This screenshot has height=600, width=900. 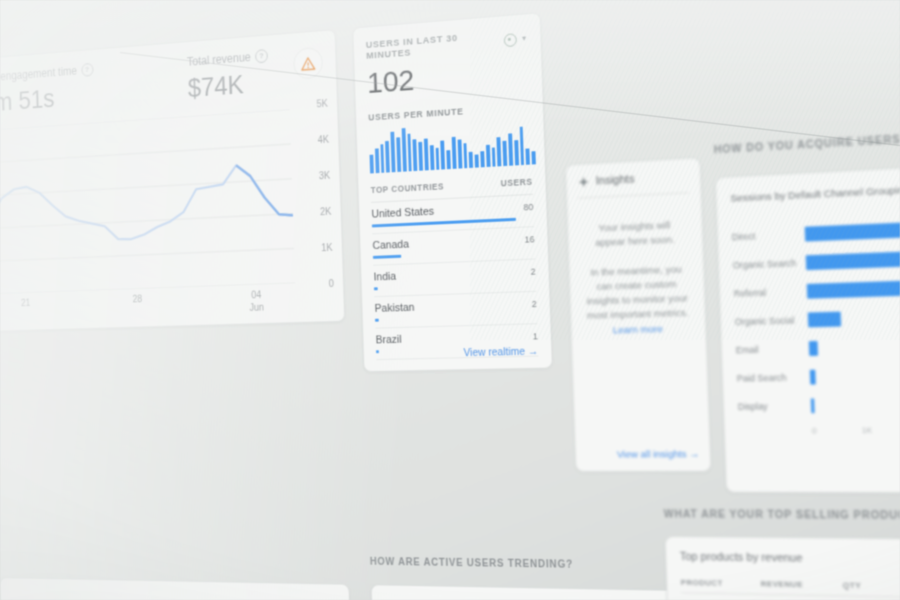 What do you see at coordinates (388, 340) in the screenshot?
I see `country-name: Brazil` at bounding box center [388, 340].